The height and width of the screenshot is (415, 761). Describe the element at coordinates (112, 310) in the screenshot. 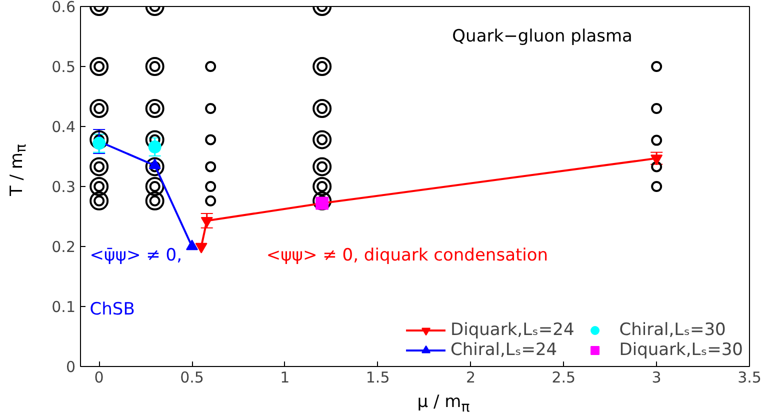

I see `annotation: ChSB` at that location.